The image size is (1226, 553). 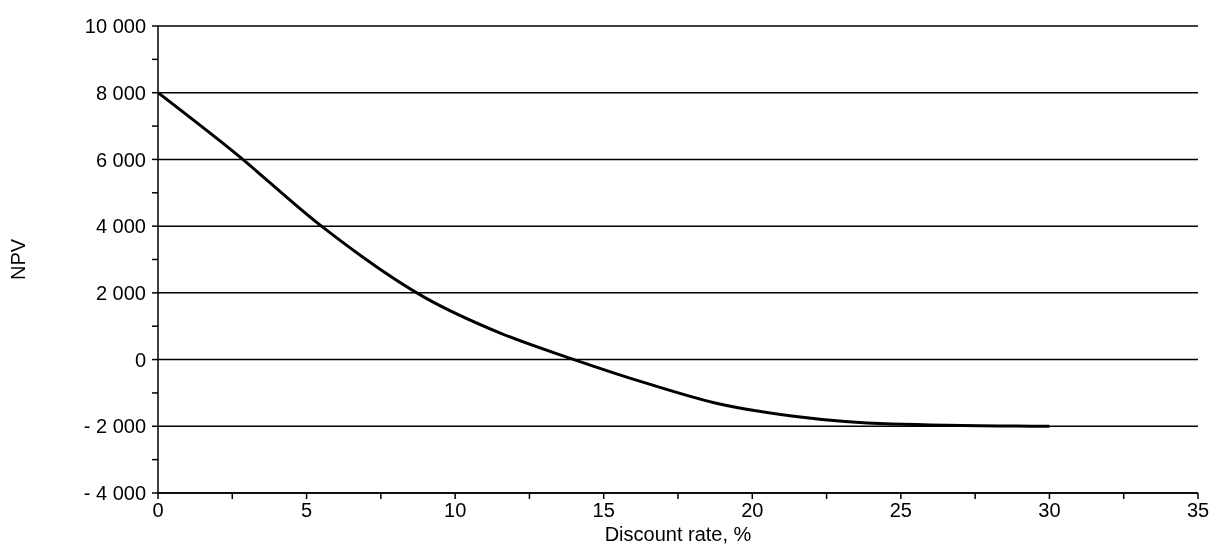 What do you see at coordinates (114, 493) in the screenshot?
I see `y-tick-label: - 4 000` at bounding box center [114, 493].